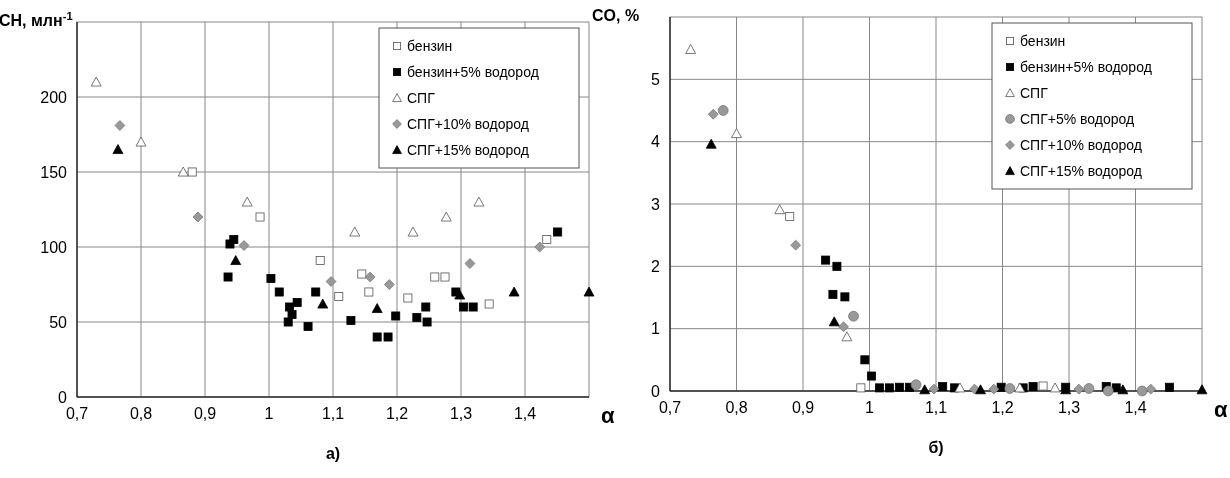  Describe the element at coordinates (54, 247) in the screenshot. I see `y-tick-label: 100` at that location.